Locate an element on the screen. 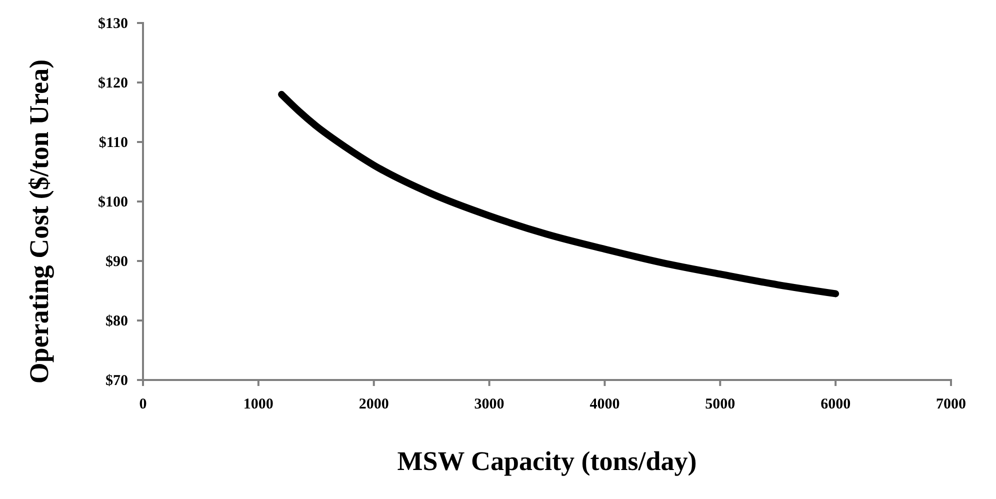  y-tick-label: $80 is located at coordinates (117, 321).